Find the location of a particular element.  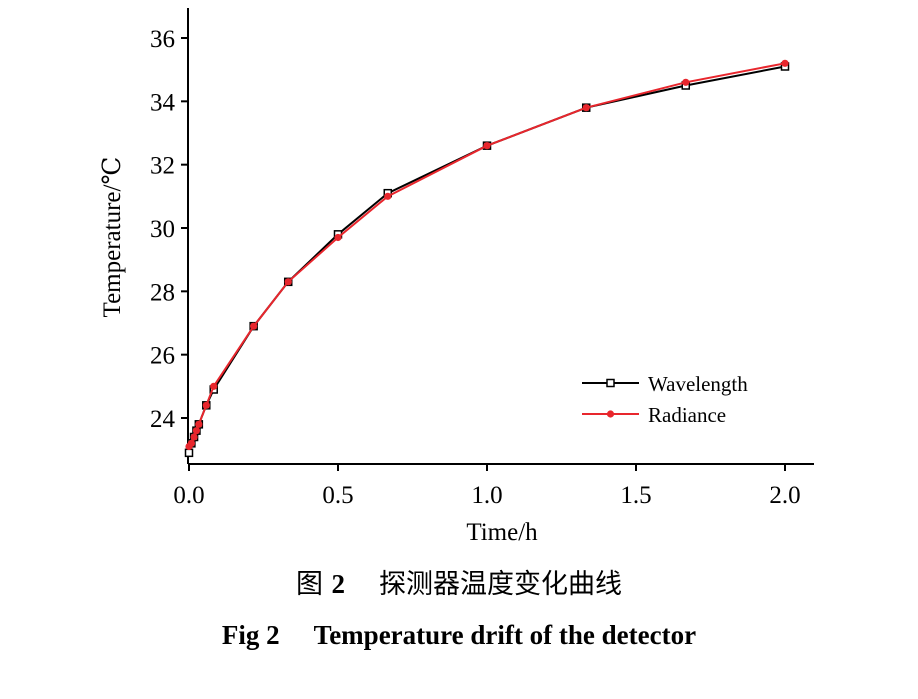

y-tick-label: 26 is located at coordinates (162, 356).